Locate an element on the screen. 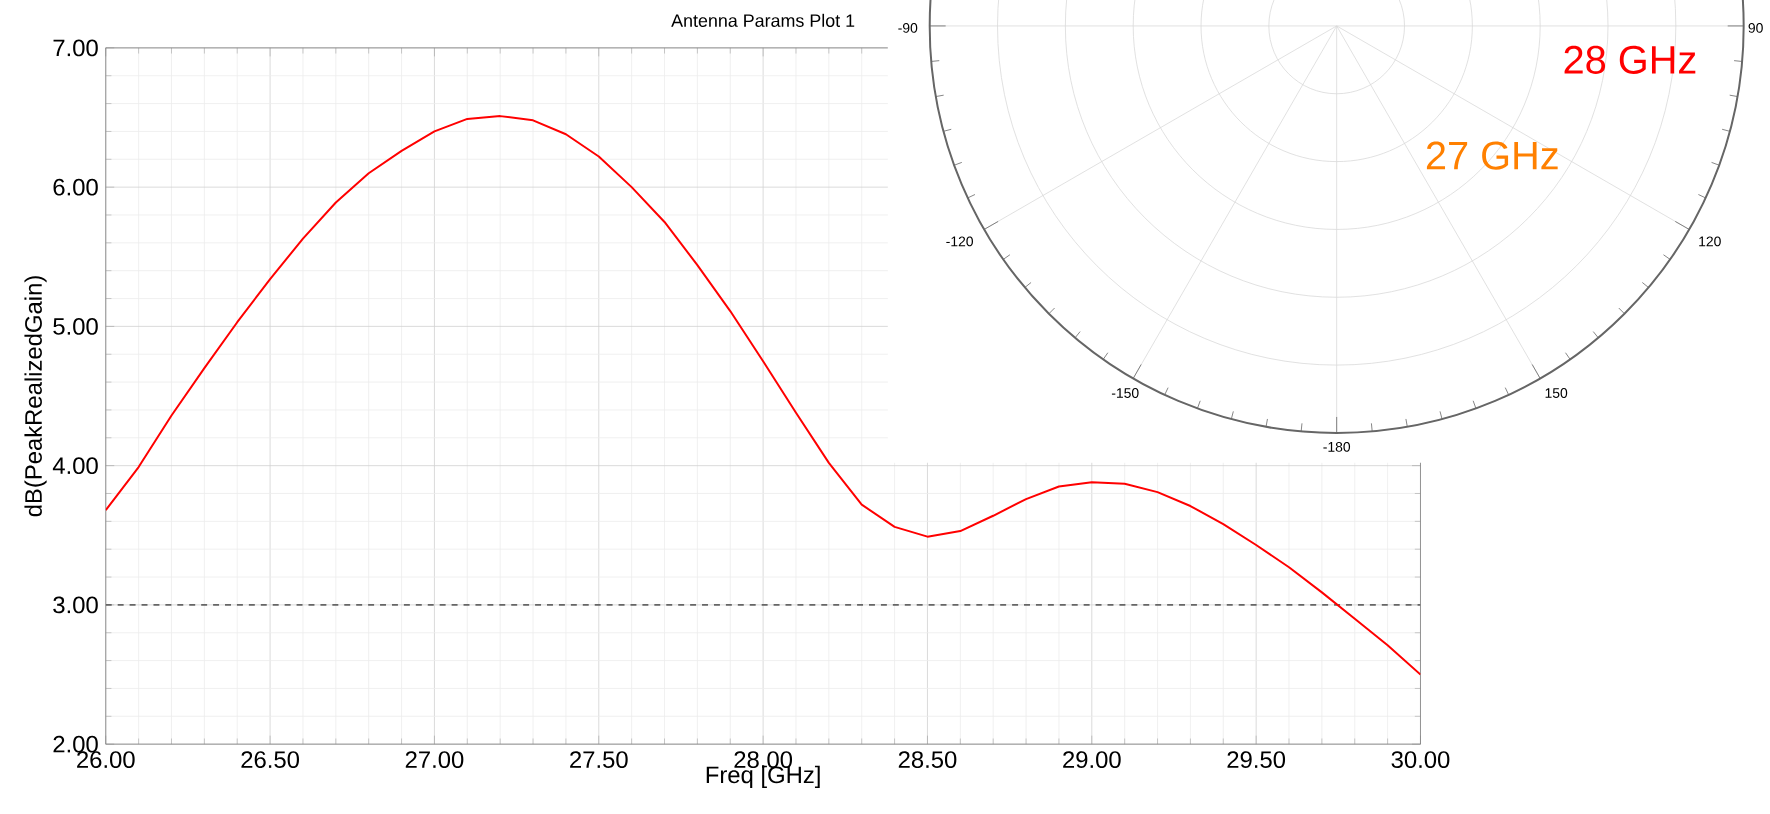 The height and width of the screenshot is (814, 1770). x-tick-label: 27.50 is located at coordinates (599, 760).